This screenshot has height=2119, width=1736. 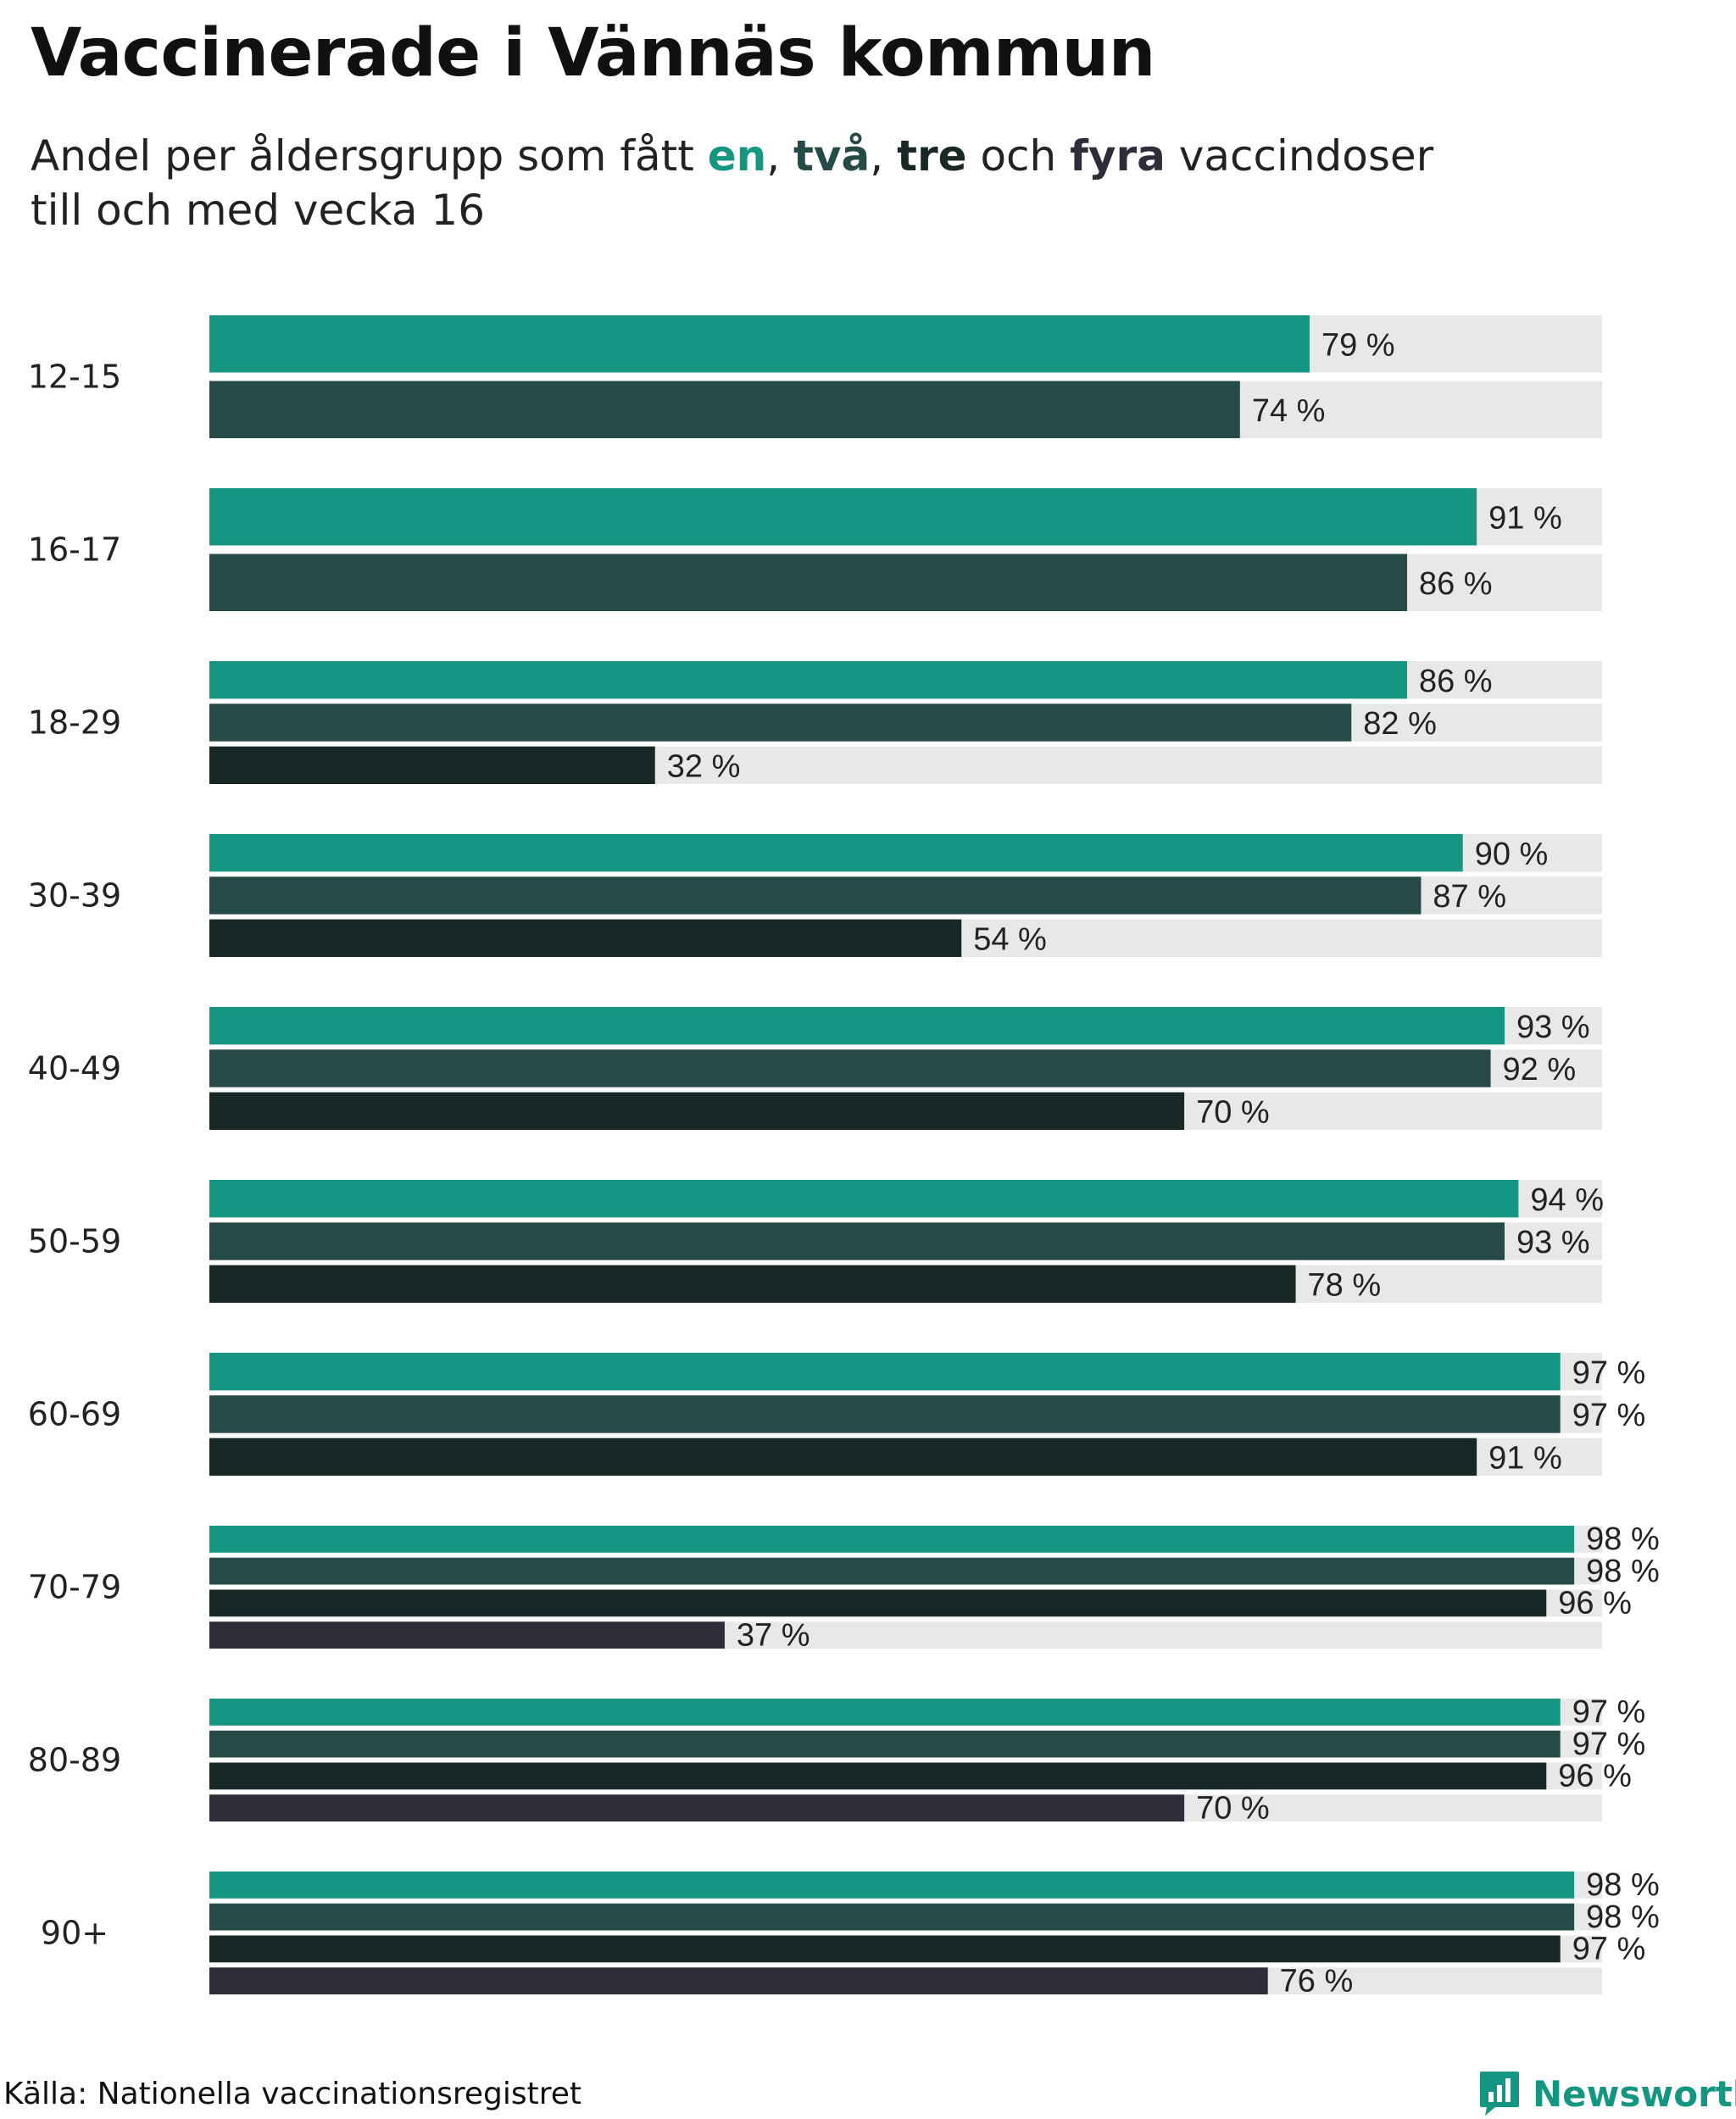 I want to click on group-label-12-15: 12-15, so click(x=74, y=378).